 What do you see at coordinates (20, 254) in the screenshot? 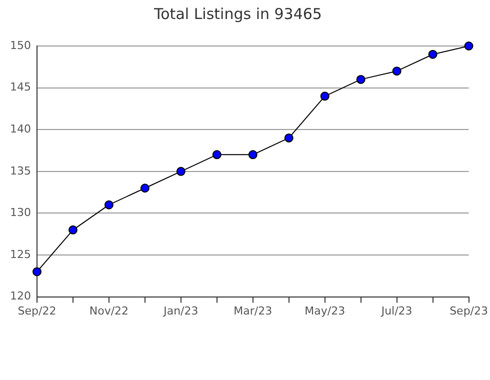
I see `y-tick-label: 125` at bounding box center [20, 254].